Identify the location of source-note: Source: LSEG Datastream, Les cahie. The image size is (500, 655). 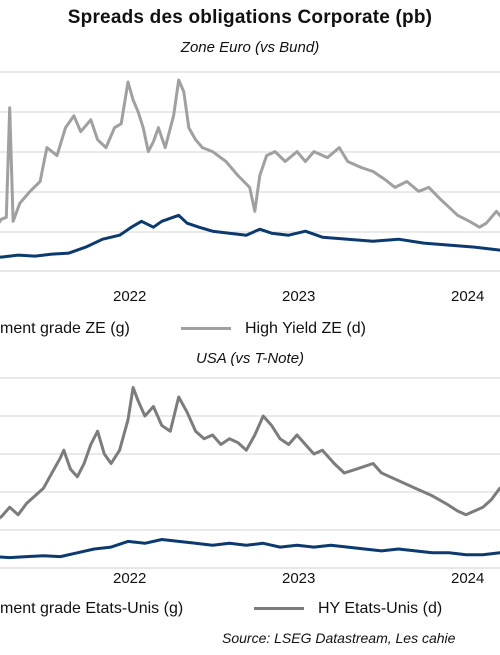
(339, 638).